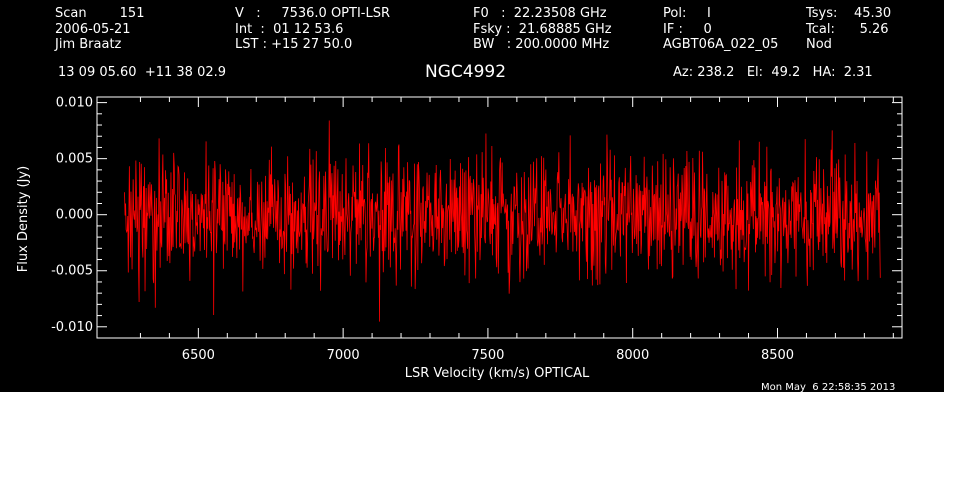  What do you see at coordinates (93, 29) in the screenshot?
I see `date-label: 2006-05-21` at bounding box center [93, 29].